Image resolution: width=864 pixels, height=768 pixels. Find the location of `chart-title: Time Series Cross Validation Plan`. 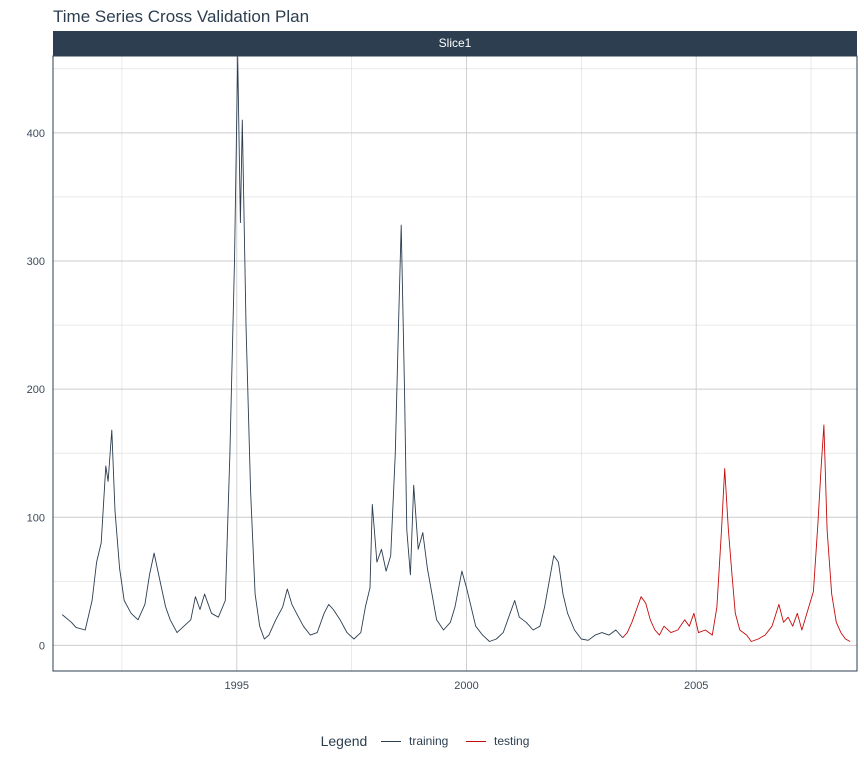

chart-title: Time Series Cross Validation Plan is located at coordinates (181, 16).